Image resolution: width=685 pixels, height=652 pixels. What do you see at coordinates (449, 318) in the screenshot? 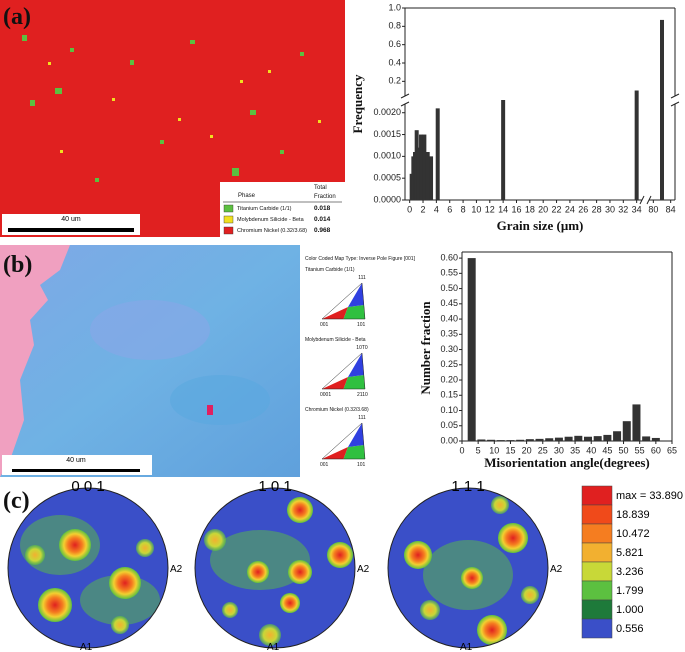
I see `y-tick-label: 0.40` at bounding box center [449, 318].